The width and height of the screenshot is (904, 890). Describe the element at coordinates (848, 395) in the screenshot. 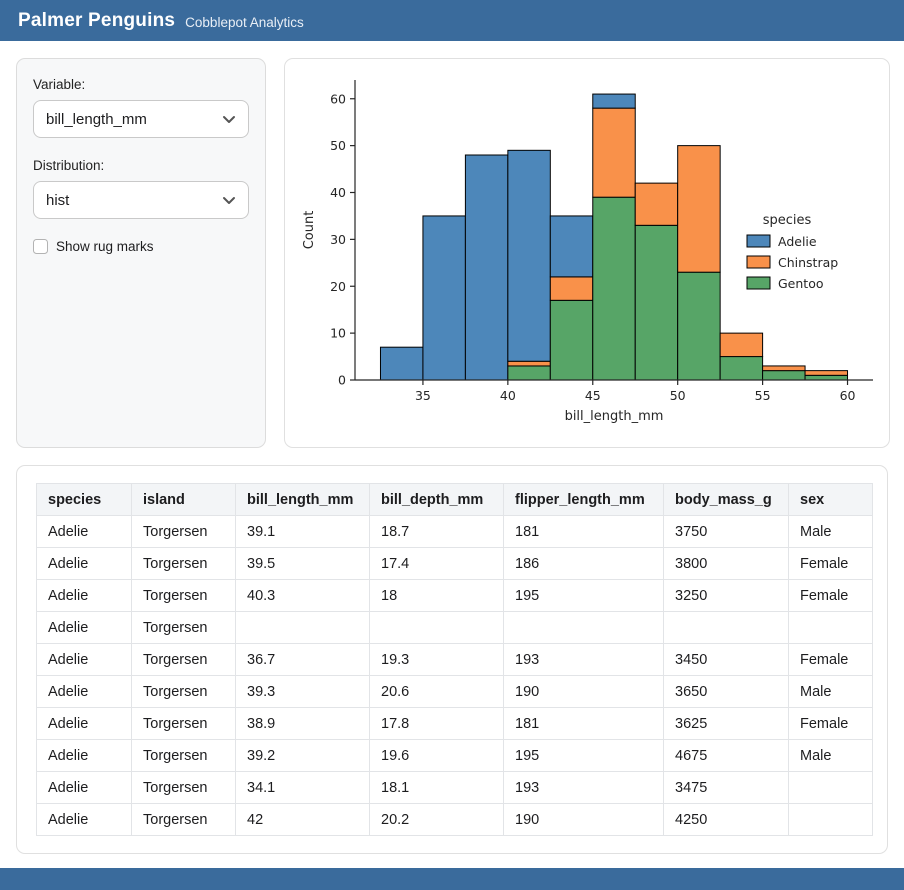

I see `svg-text: 60` at that location.